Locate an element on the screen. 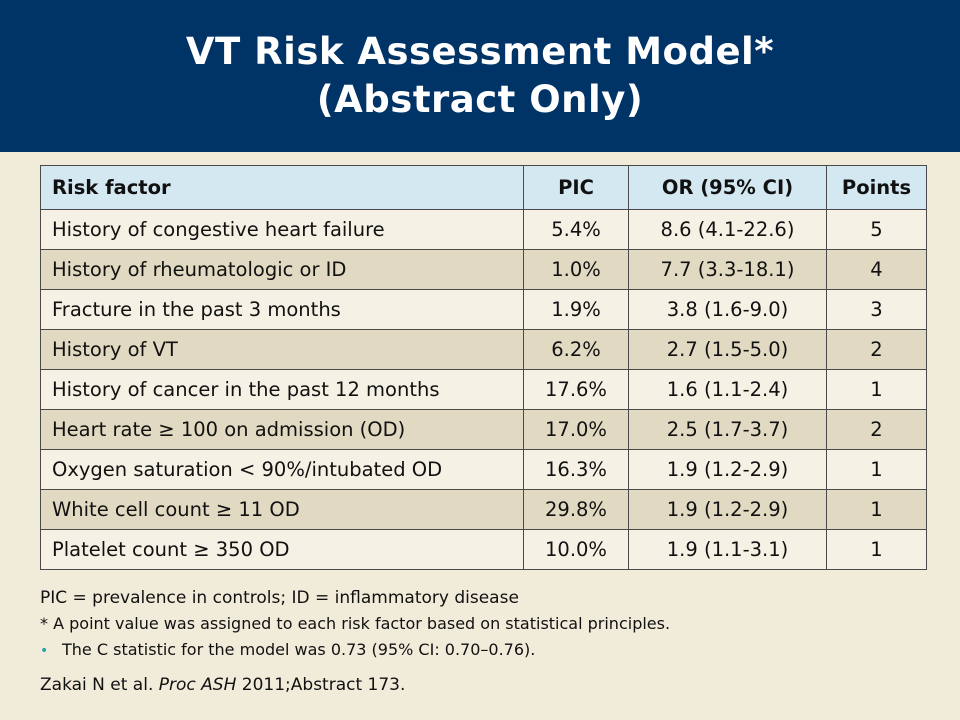 The width and height of the screenshot is (960, 720). cell-or-ci: 2.5 (1.7-3.7) is located at coordinates (727, 429).